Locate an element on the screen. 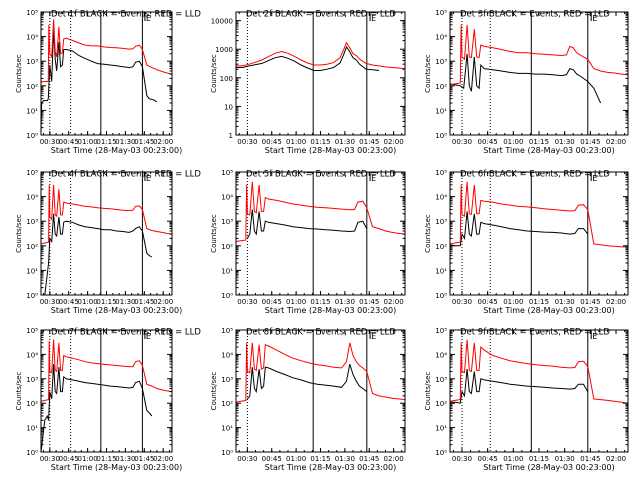 The width and height of the screenshot is (640, 480). panel-title: Det 9f BLACK = Events, RED = LLD is located at coordinates (535, 333).